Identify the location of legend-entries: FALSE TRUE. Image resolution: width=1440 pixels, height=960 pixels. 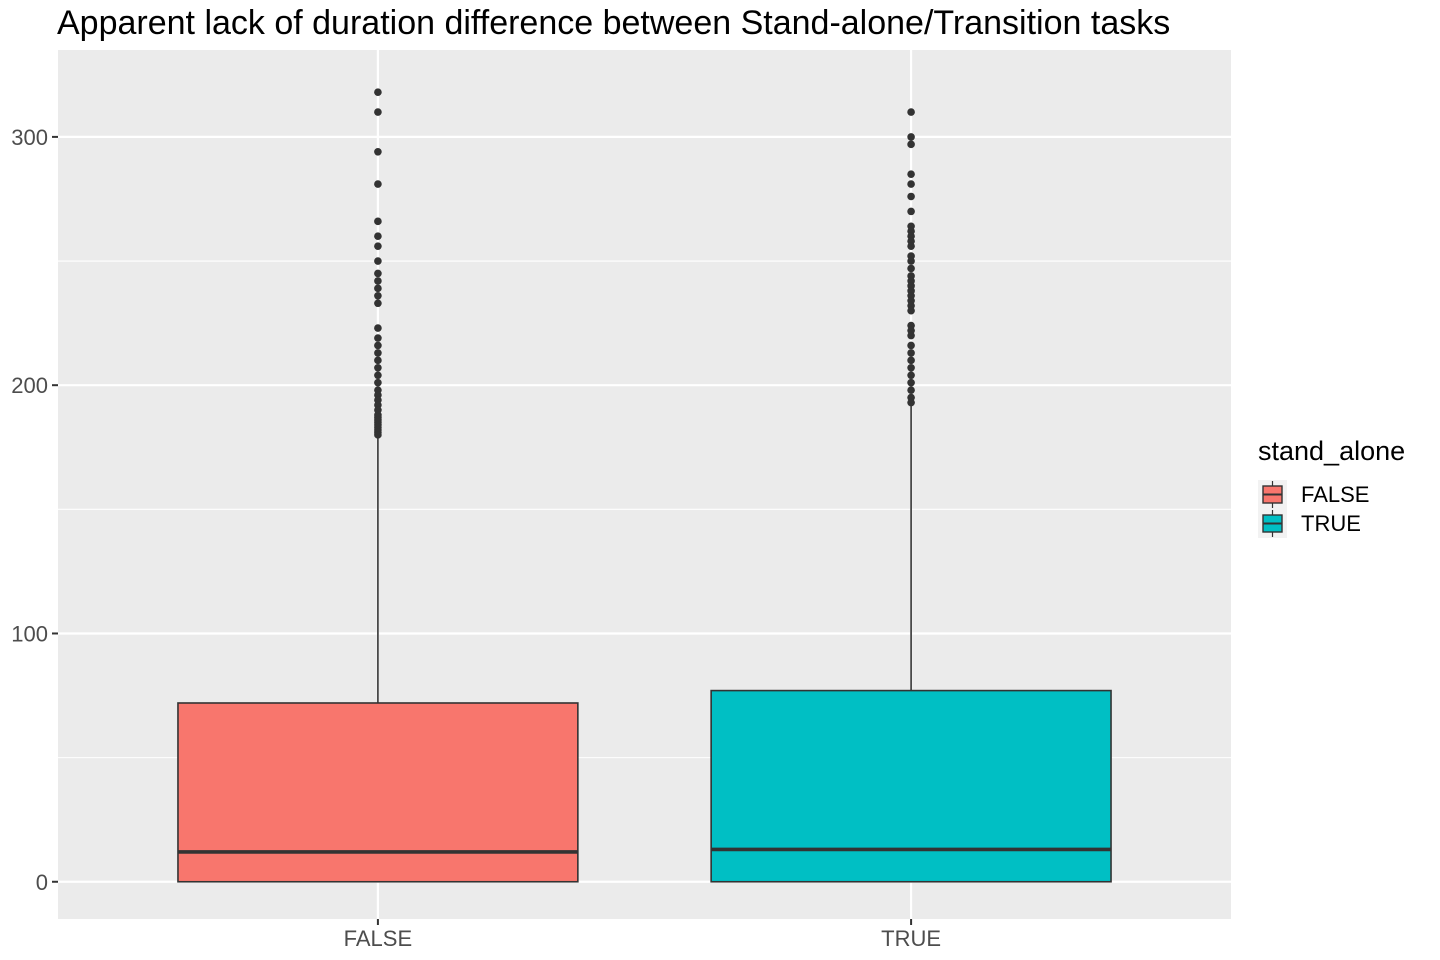
(1313, 509).